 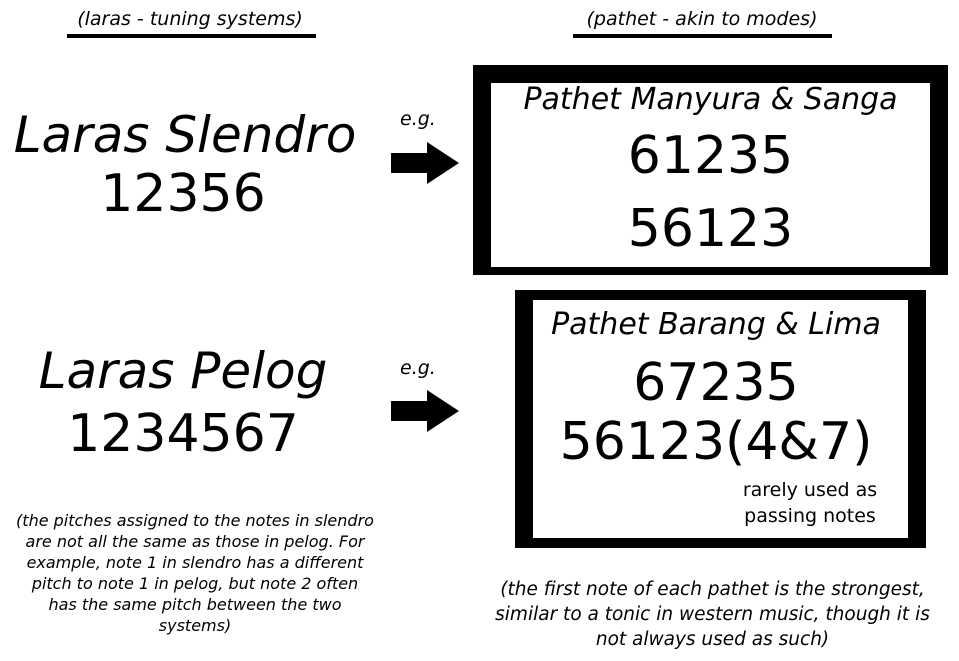 I want to click on laras-slendro-notes: 12356, so click(x=183, y=194).